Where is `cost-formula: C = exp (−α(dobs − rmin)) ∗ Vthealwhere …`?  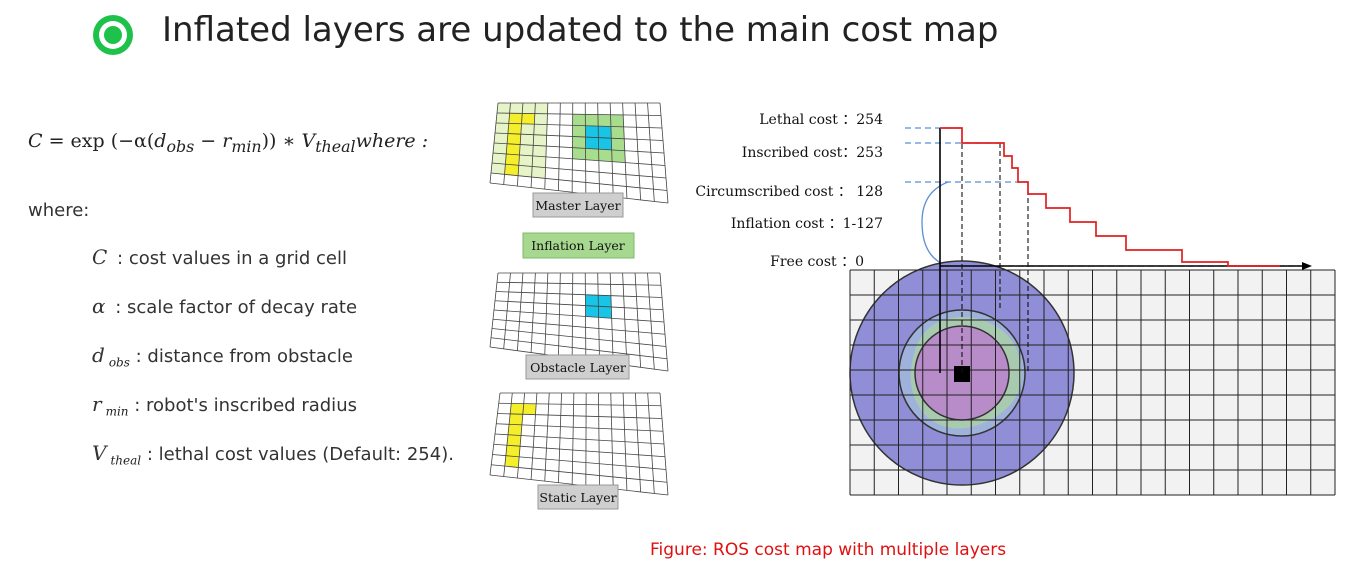 cost-formula: C = exp (−α(dobs − rmin)) ∗ Vthealwhere … is located at coordinates (228, 143).